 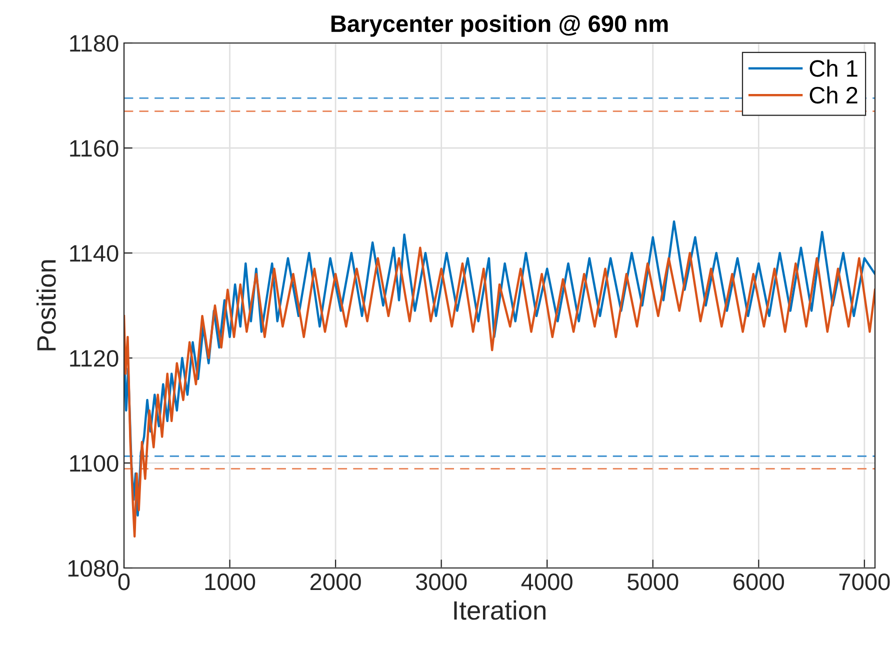 I want to click on y-tick-label: 1140, so click(x=94, y=253).